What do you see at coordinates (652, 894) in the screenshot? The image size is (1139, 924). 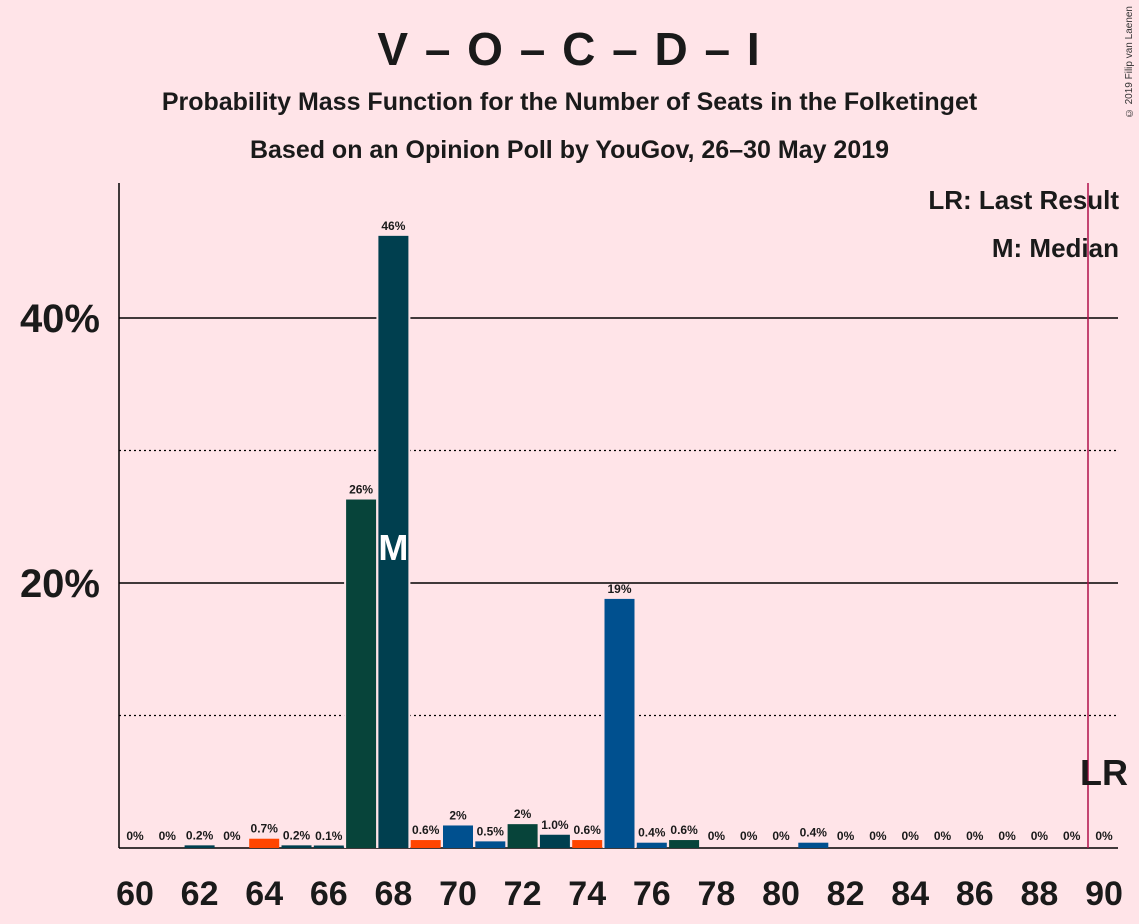 I see `x-tick-label: 76` at bounding box center [652, 894].